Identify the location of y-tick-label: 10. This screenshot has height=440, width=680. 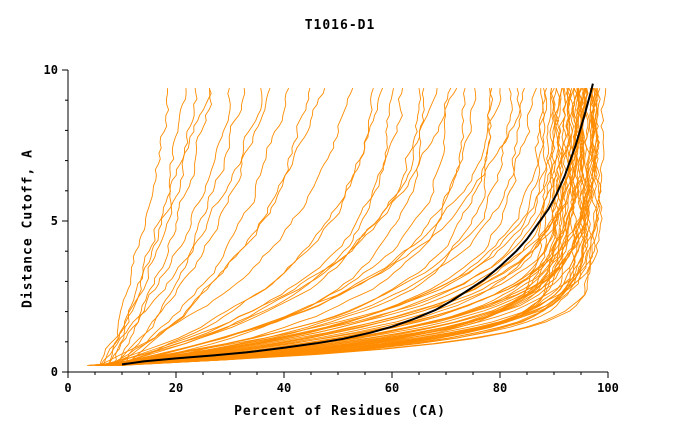
(51, 70).